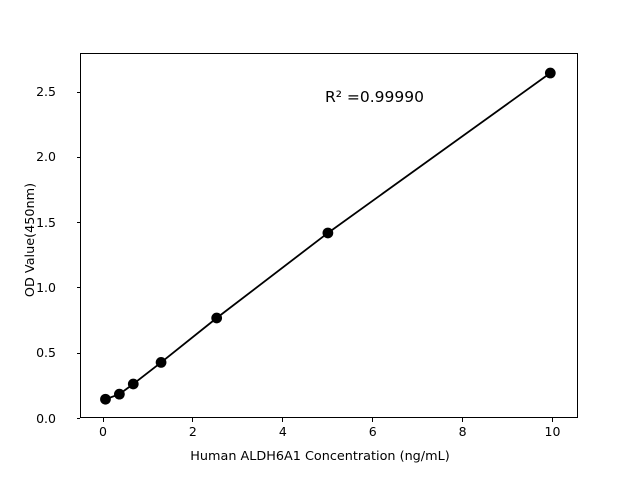 This screenshot has height=480, width=640. I want to click on x-tick-label: 0, so click(103, 431).